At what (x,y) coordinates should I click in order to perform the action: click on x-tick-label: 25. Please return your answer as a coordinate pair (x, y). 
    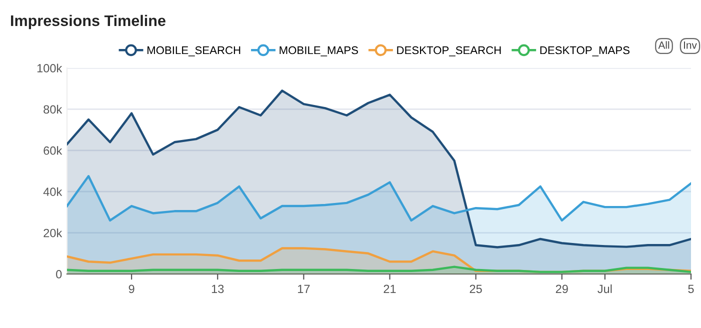
    Looking at the image, I should click on (476, 289).